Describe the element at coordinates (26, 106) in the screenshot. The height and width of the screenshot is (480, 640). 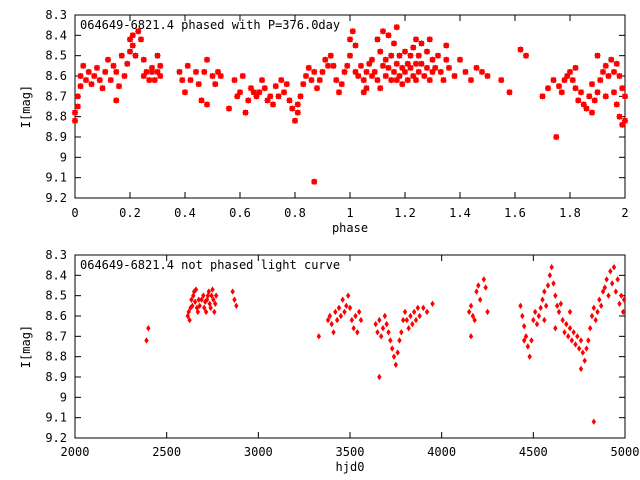
I see `y-axis-label: I[mag]` at that location.